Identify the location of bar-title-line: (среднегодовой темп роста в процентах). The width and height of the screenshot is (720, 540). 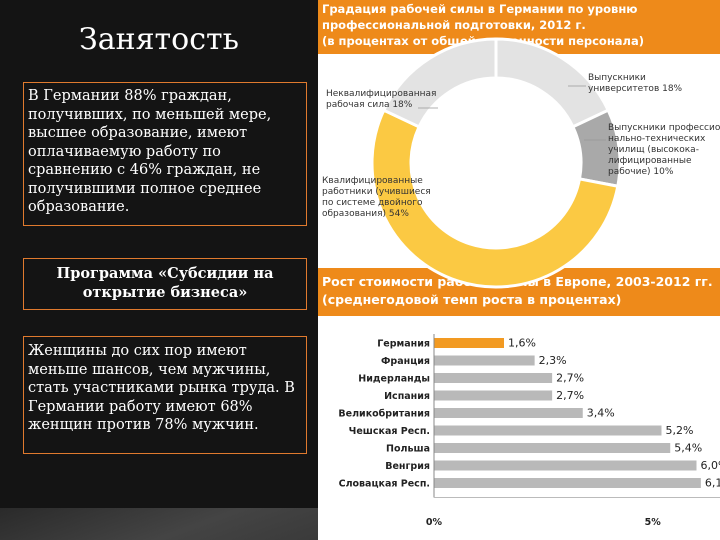
(472, 299).